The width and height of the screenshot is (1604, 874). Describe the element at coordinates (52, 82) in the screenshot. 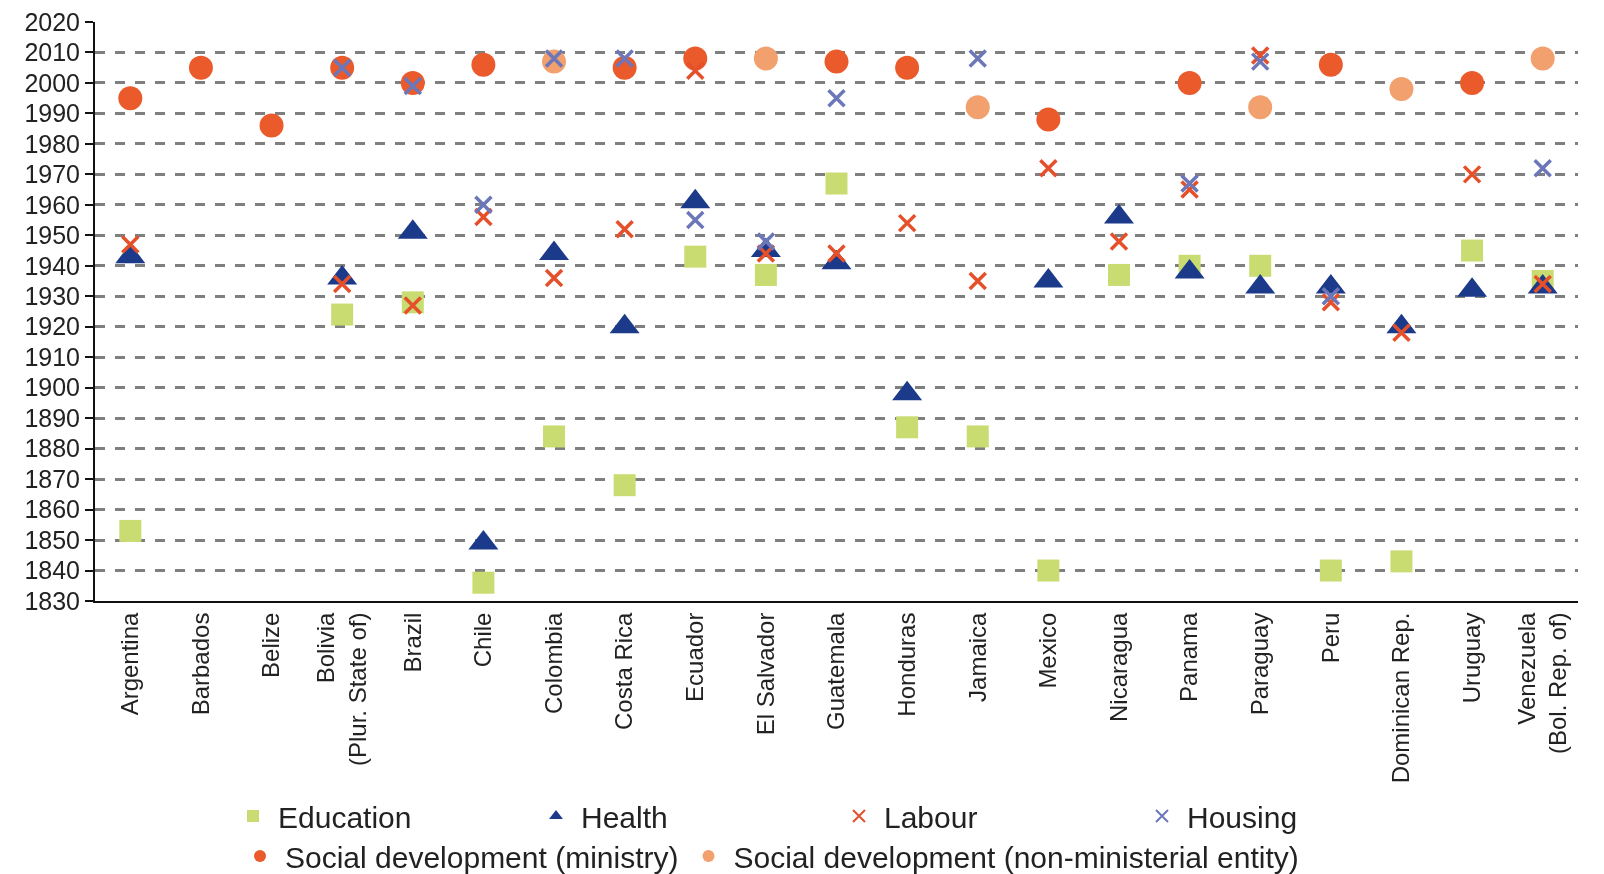

I see `y-tick-label: 2000` at that location.